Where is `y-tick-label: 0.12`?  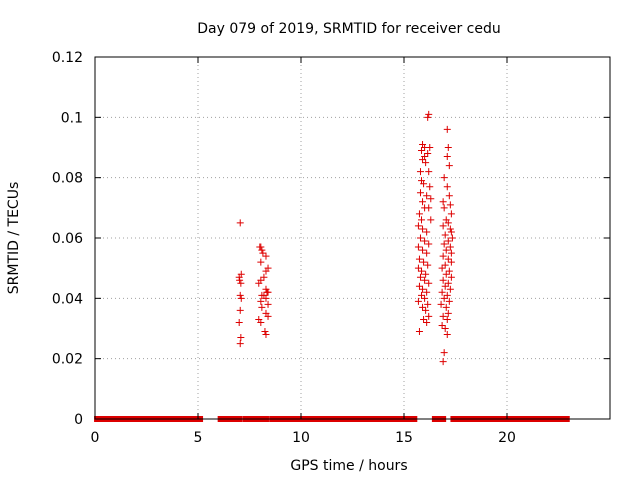 y-tick-label: 0.12 is located at coordinates (67, 58).